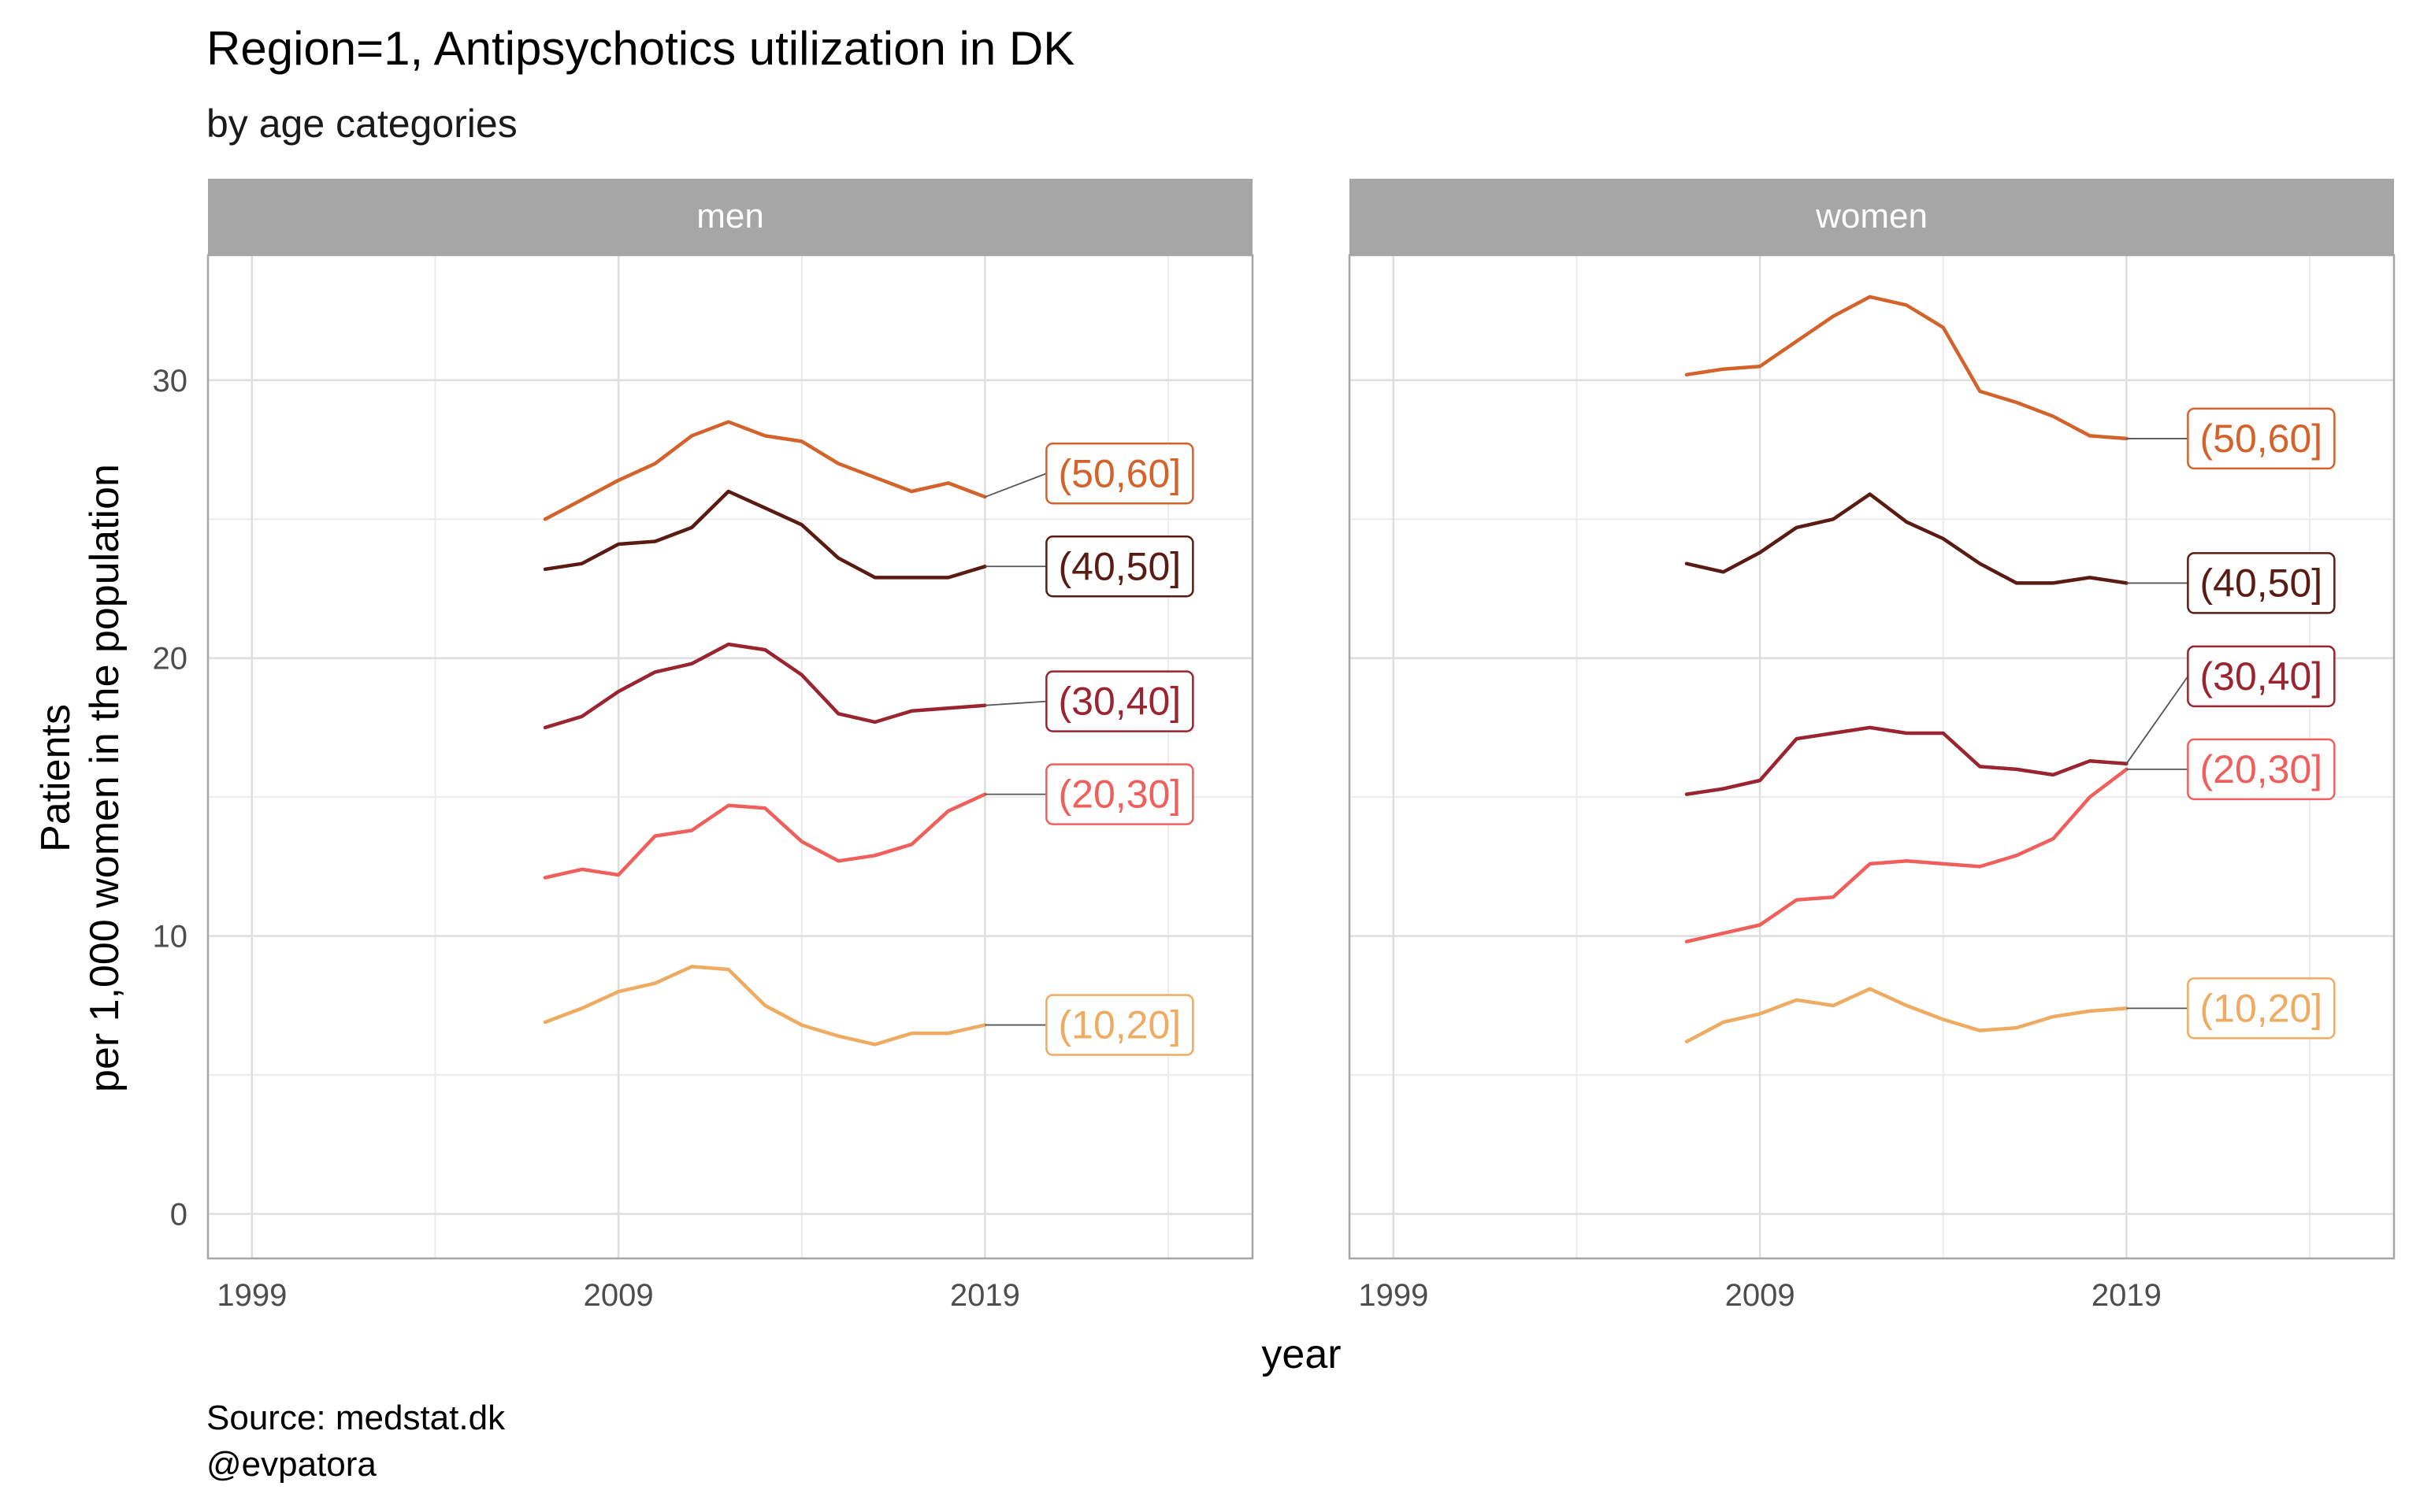  I want to click on y-axis-title-line-2: per 1,000 women in the population, so click(105, 778).